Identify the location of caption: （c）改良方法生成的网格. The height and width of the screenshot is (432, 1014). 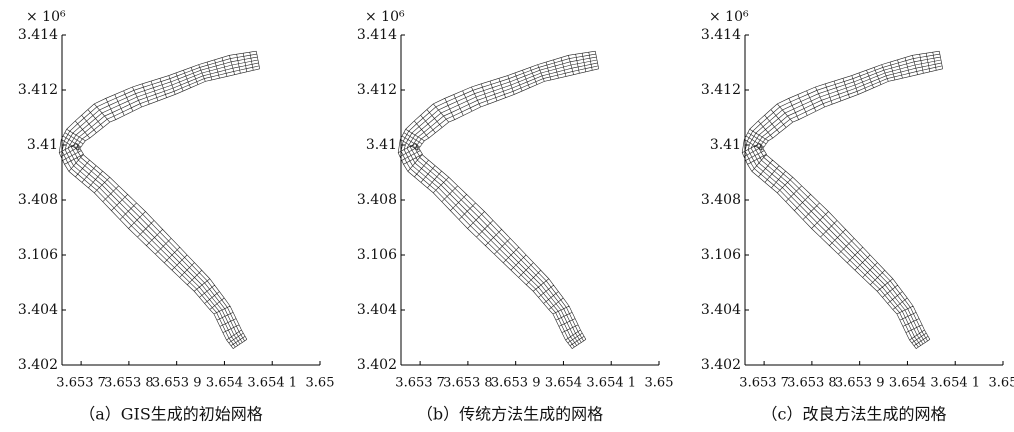
(854, 414).